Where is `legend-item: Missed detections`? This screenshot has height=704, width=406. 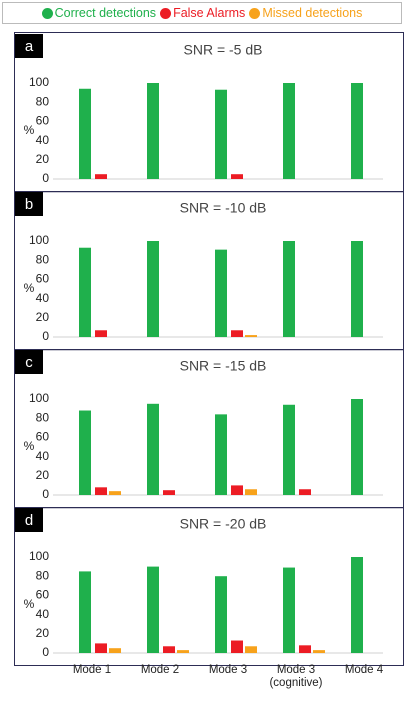
legend-item: Missed detections is located at coordinates (305, 13).